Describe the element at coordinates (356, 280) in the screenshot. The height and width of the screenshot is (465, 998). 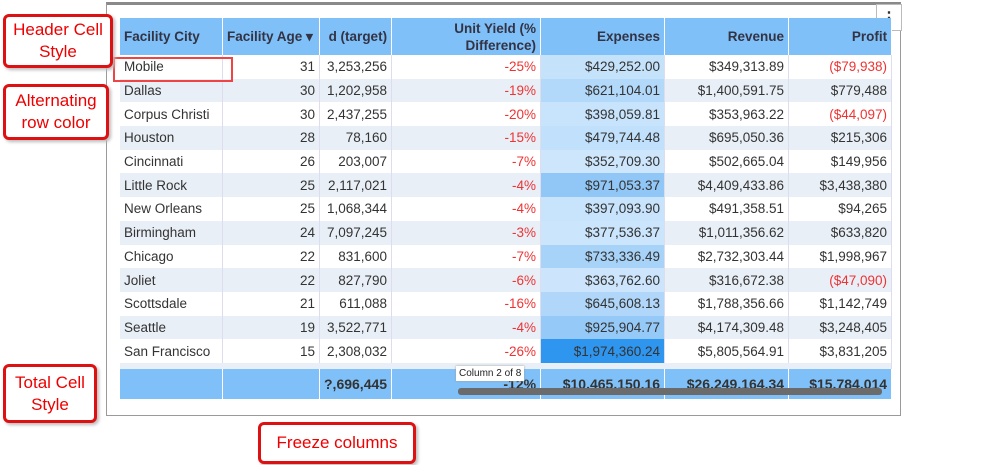
I see `cell-target: 827,790` at that location.